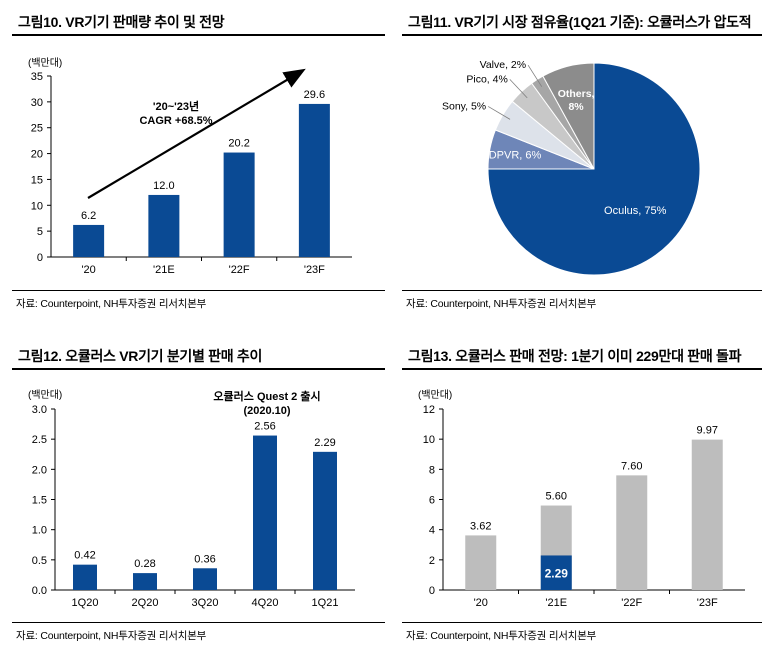  What do you see at coordinates (432, 470) in the screenshot?
I see `fig13-y-tick-label: 8` at bounding box center [432, 470].